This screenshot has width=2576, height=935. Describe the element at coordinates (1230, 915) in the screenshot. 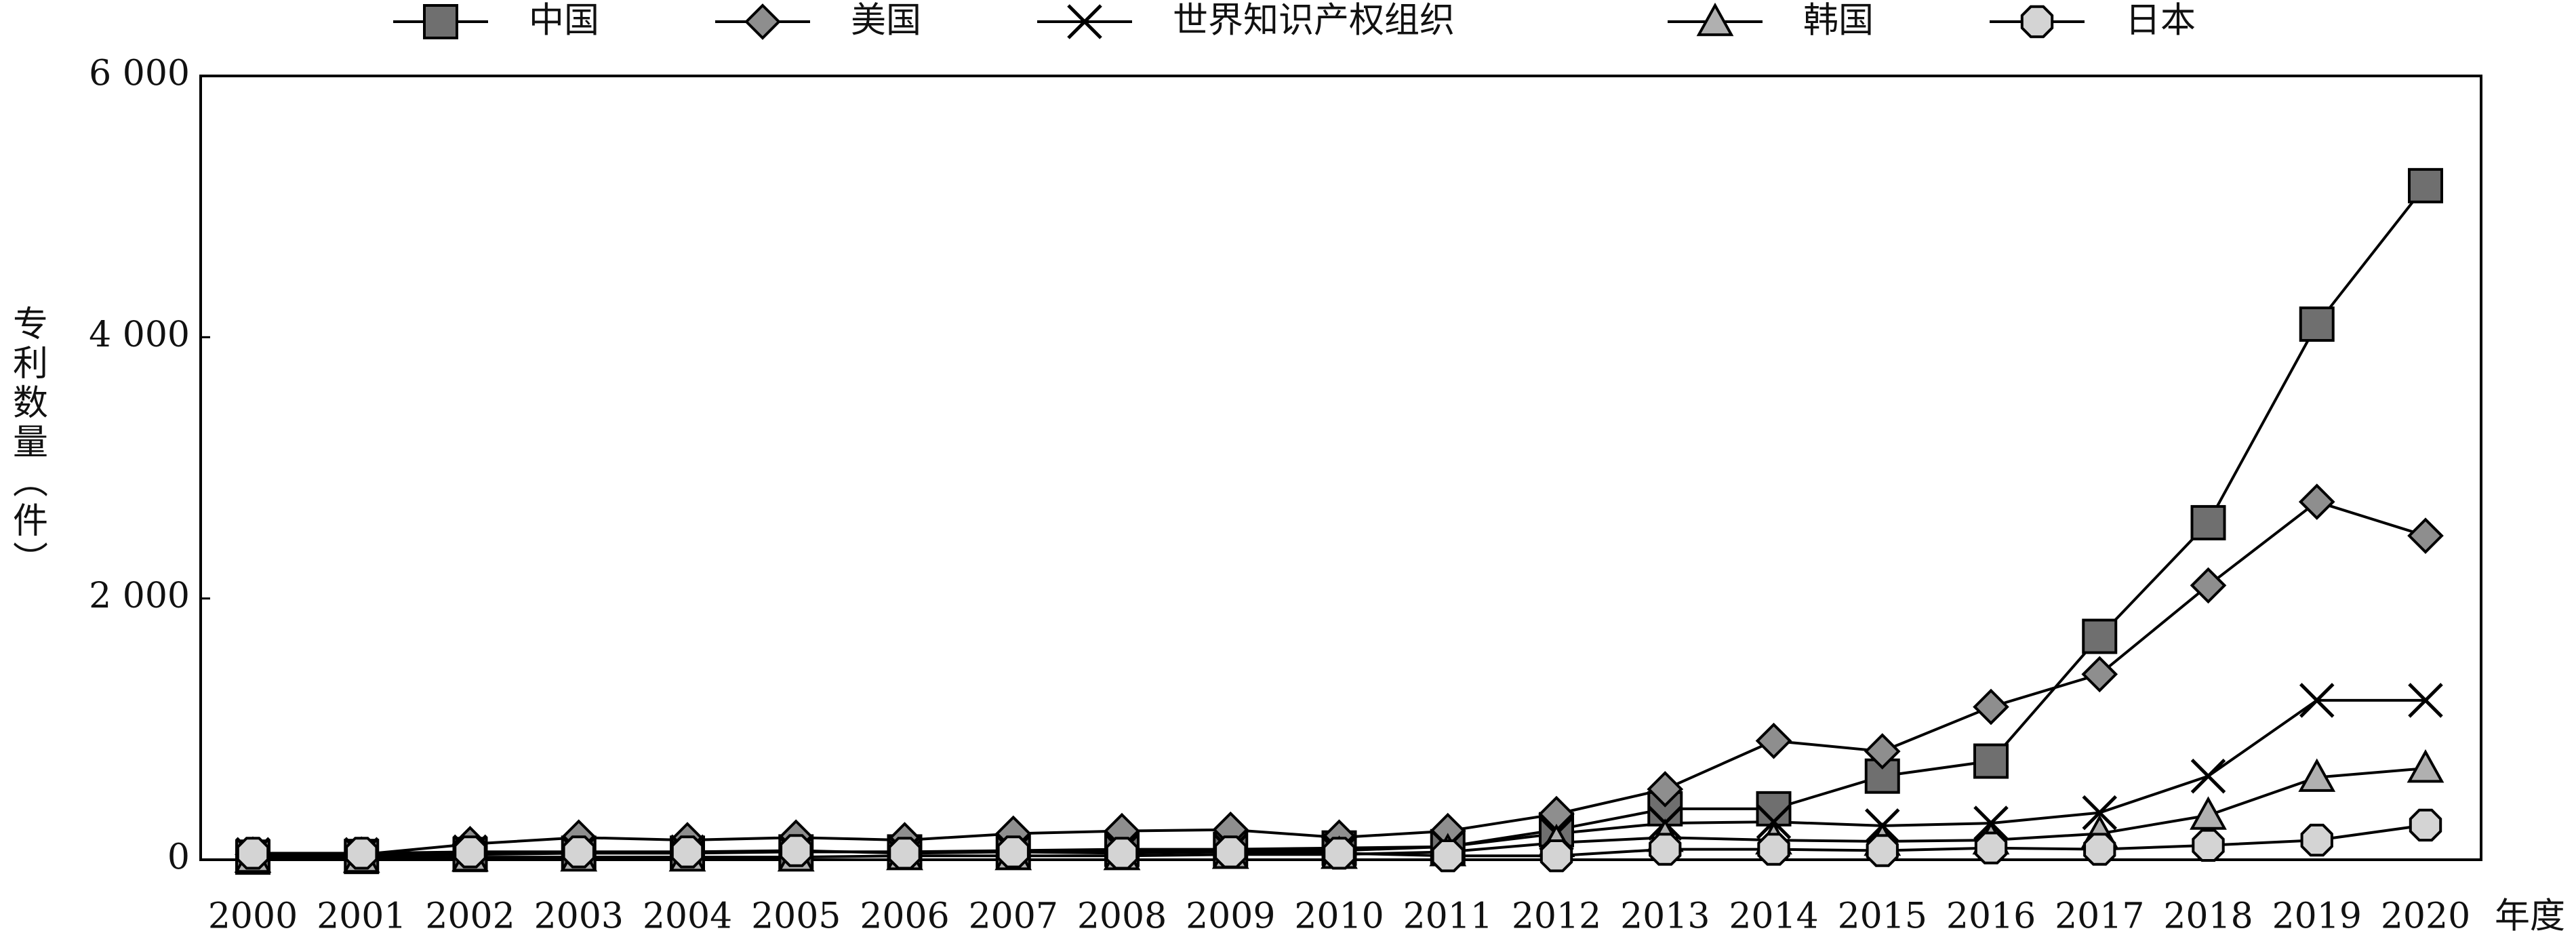

I see `x-tick-label: 2009` at that location.